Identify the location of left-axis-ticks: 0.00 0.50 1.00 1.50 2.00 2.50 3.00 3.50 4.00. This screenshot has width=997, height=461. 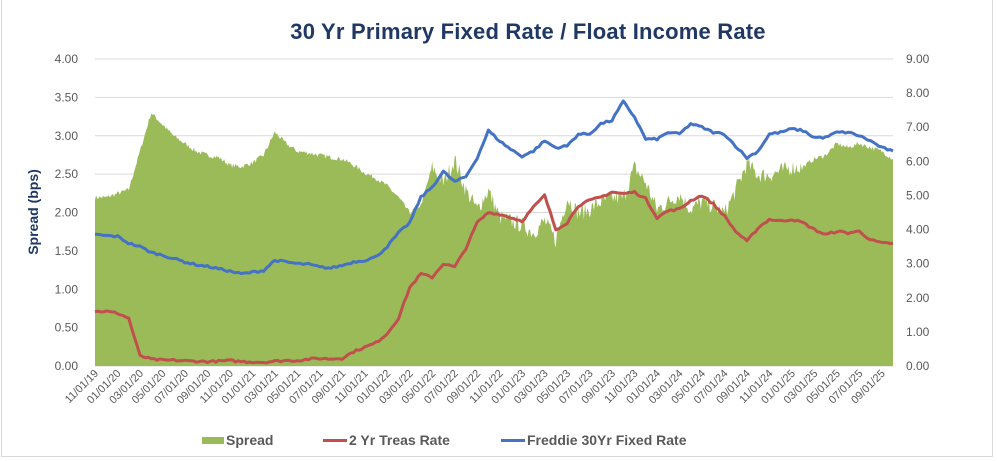
(67, 212).